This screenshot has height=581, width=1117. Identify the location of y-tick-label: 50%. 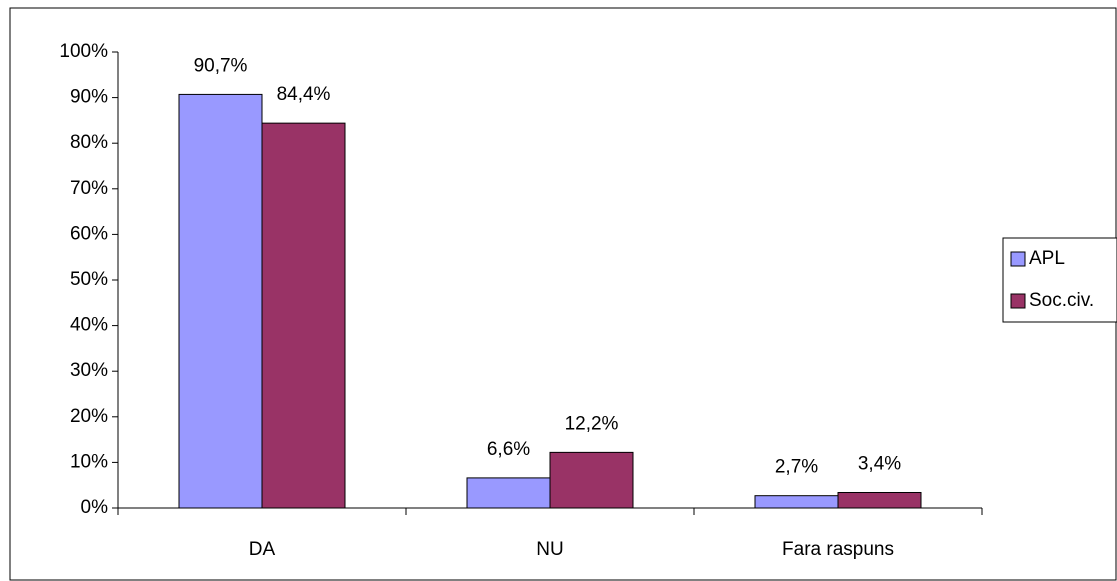
(89, 279).